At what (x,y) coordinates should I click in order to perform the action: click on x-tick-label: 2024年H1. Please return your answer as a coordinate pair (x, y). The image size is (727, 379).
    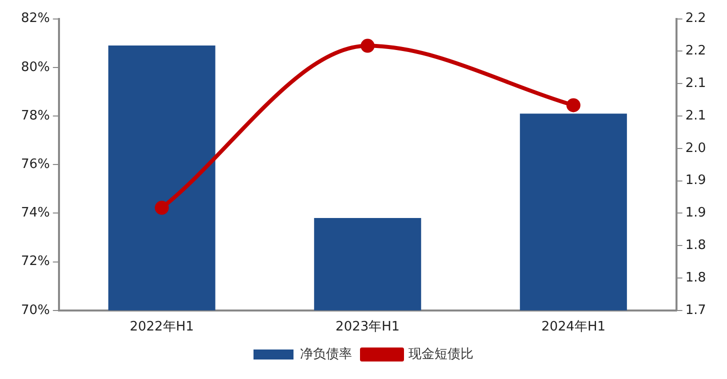
    Looking at the image, I should click on (573, 327).